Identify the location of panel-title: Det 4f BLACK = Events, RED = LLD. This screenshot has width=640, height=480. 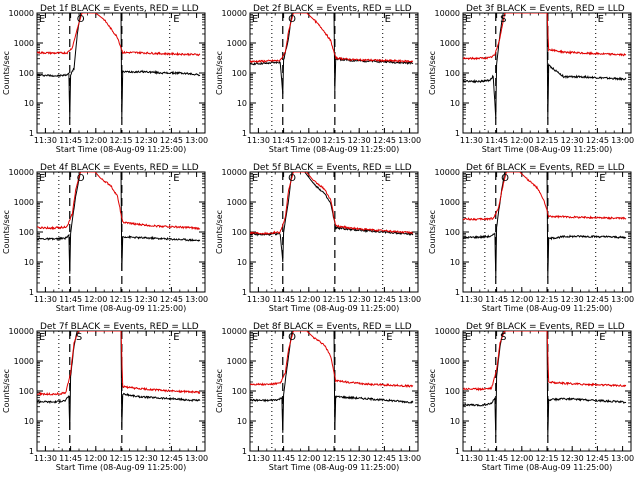
(119, 168).